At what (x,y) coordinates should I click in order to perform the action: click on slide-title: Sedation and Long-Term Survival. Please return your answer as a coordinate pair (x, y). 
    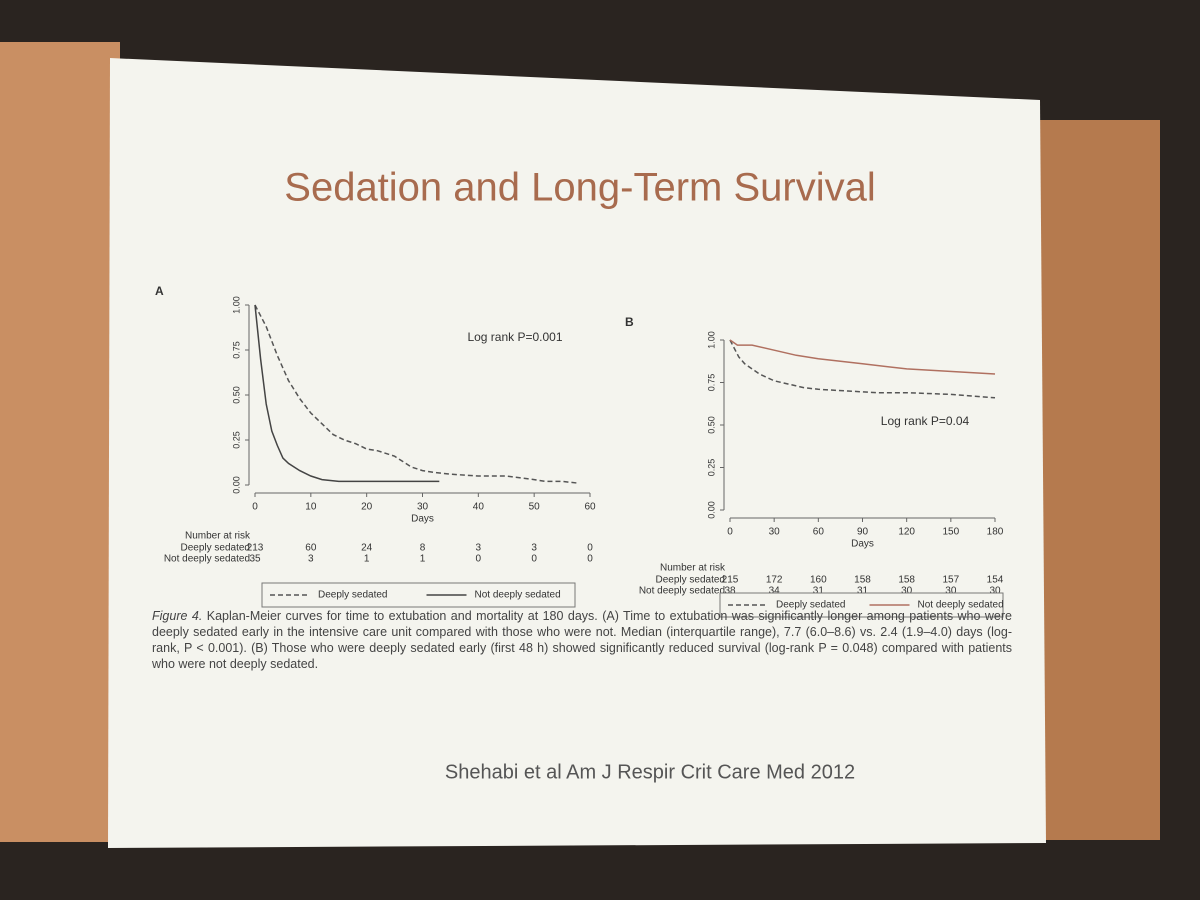
    Looking at the image, I should click on (579, 188).